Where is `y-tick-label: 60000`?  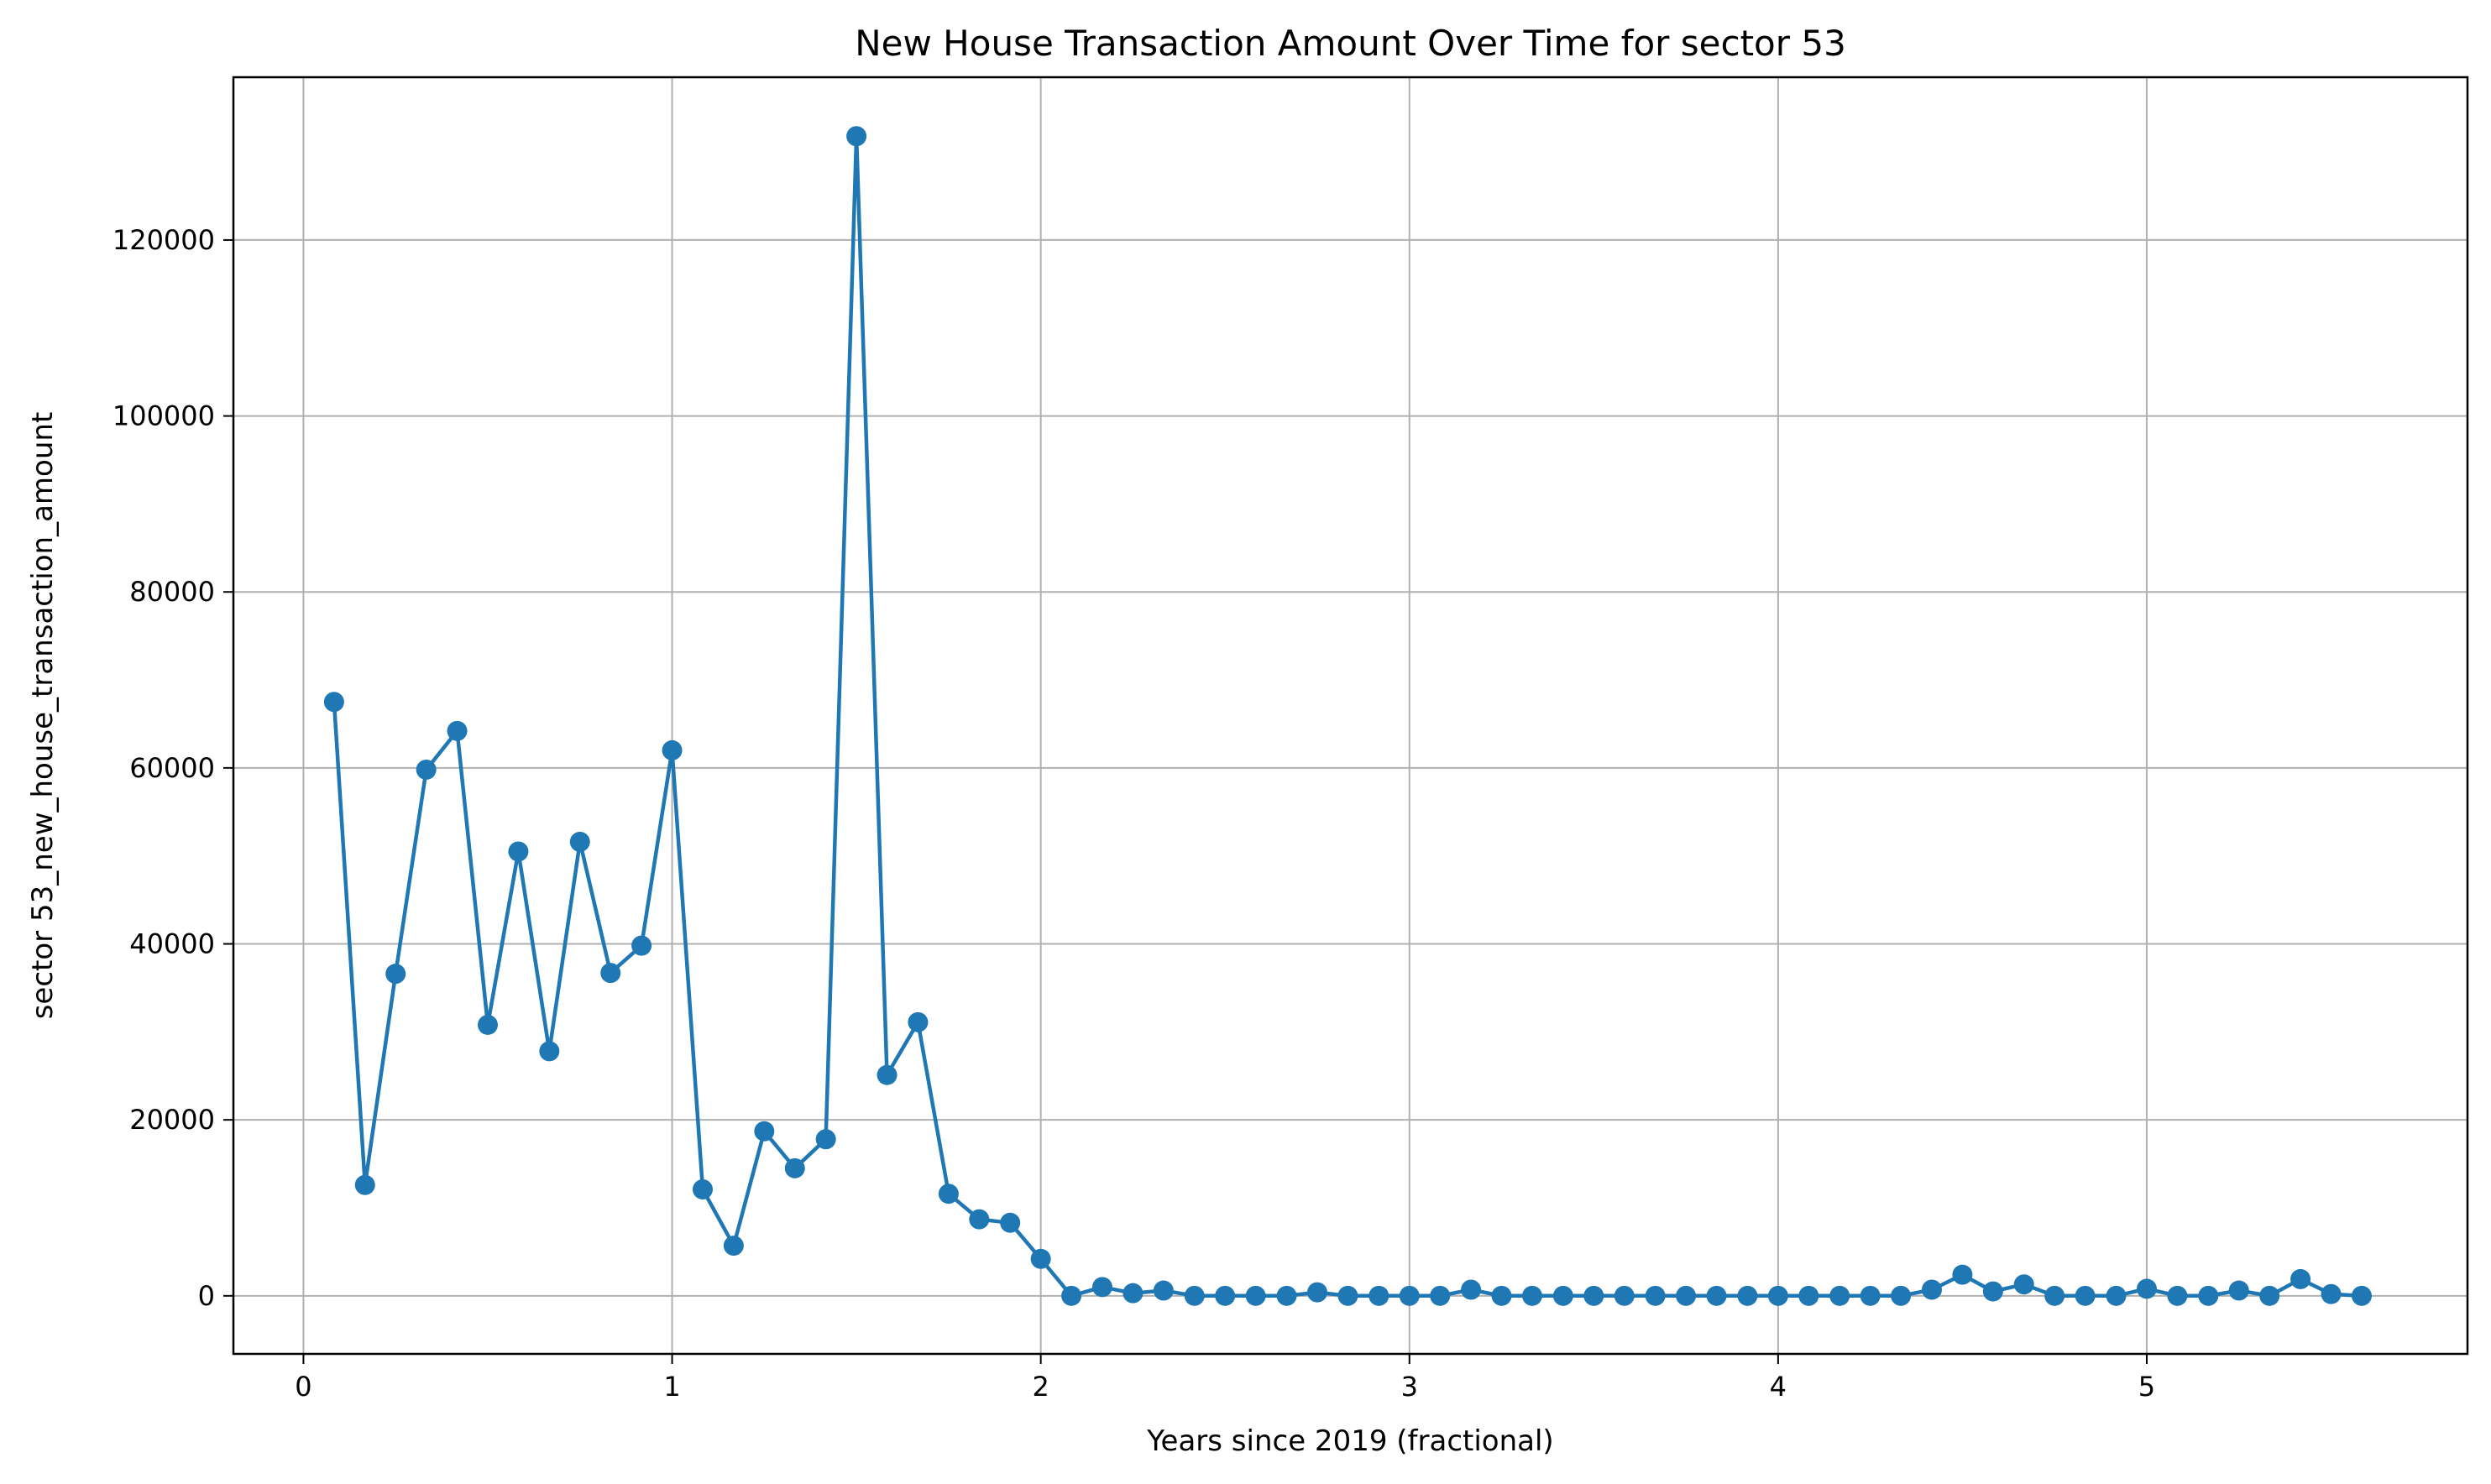
y-tick-label: 60000 is located at coordinates (172, 768).